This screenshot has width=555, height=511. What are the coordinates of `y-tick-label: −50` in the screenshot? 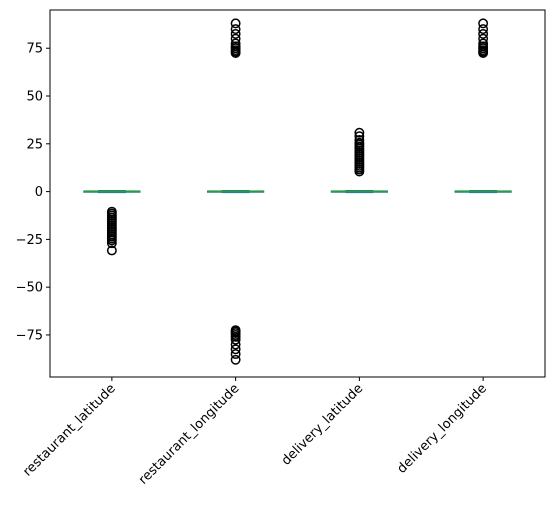 It's located at (29, 288).